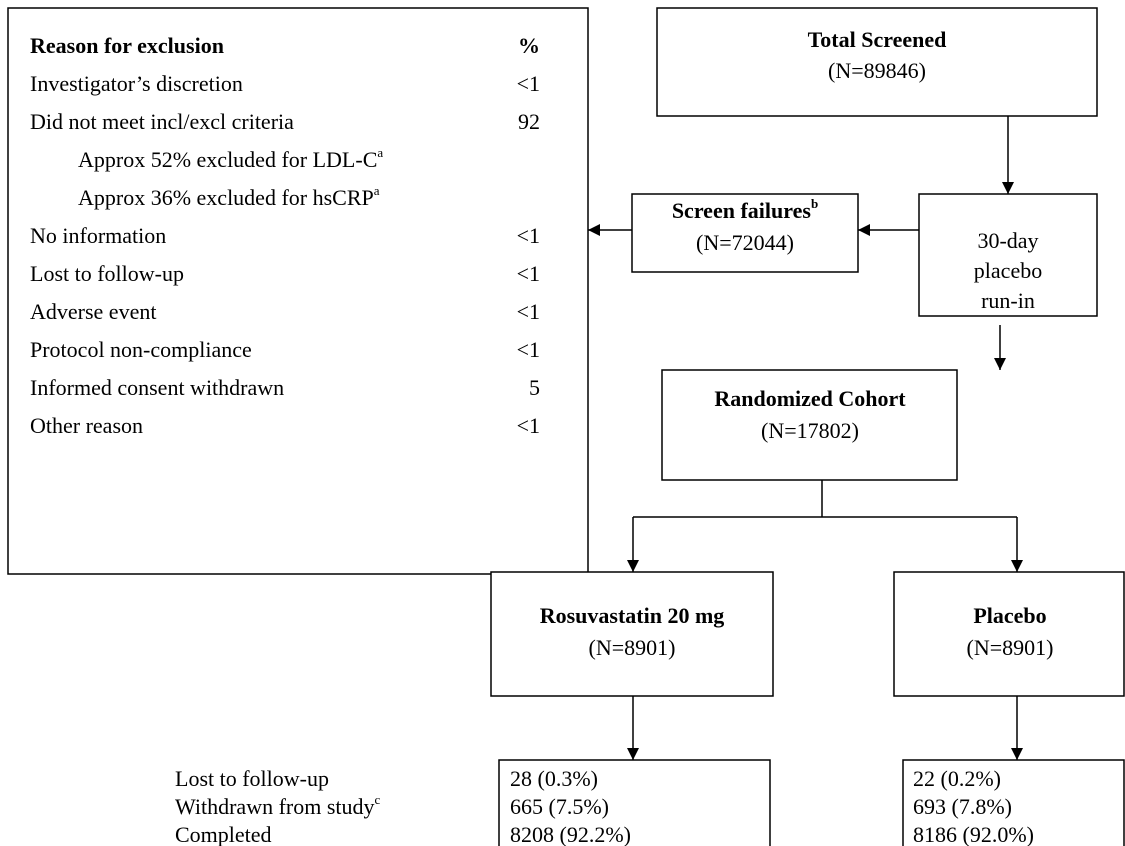 The width and height of the screenshot is (1125, 846). I want to click on table-header: %, so click(529, 45).